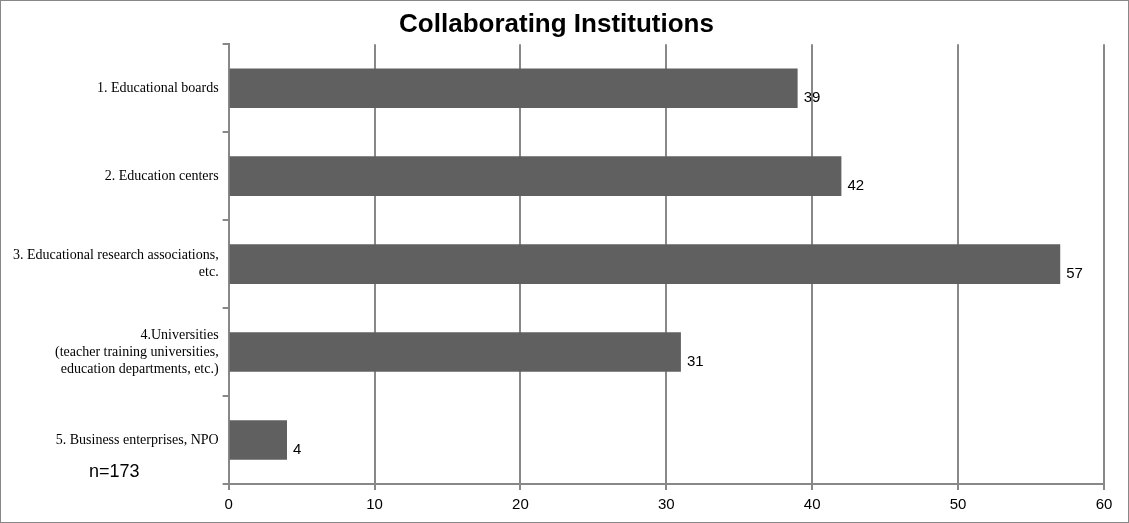 The width and height of the screenshot is (1129, 523). I want to click on y-tick-label: 4.Universities (teacher training universities, education departments, etc.), so click(136, 351).